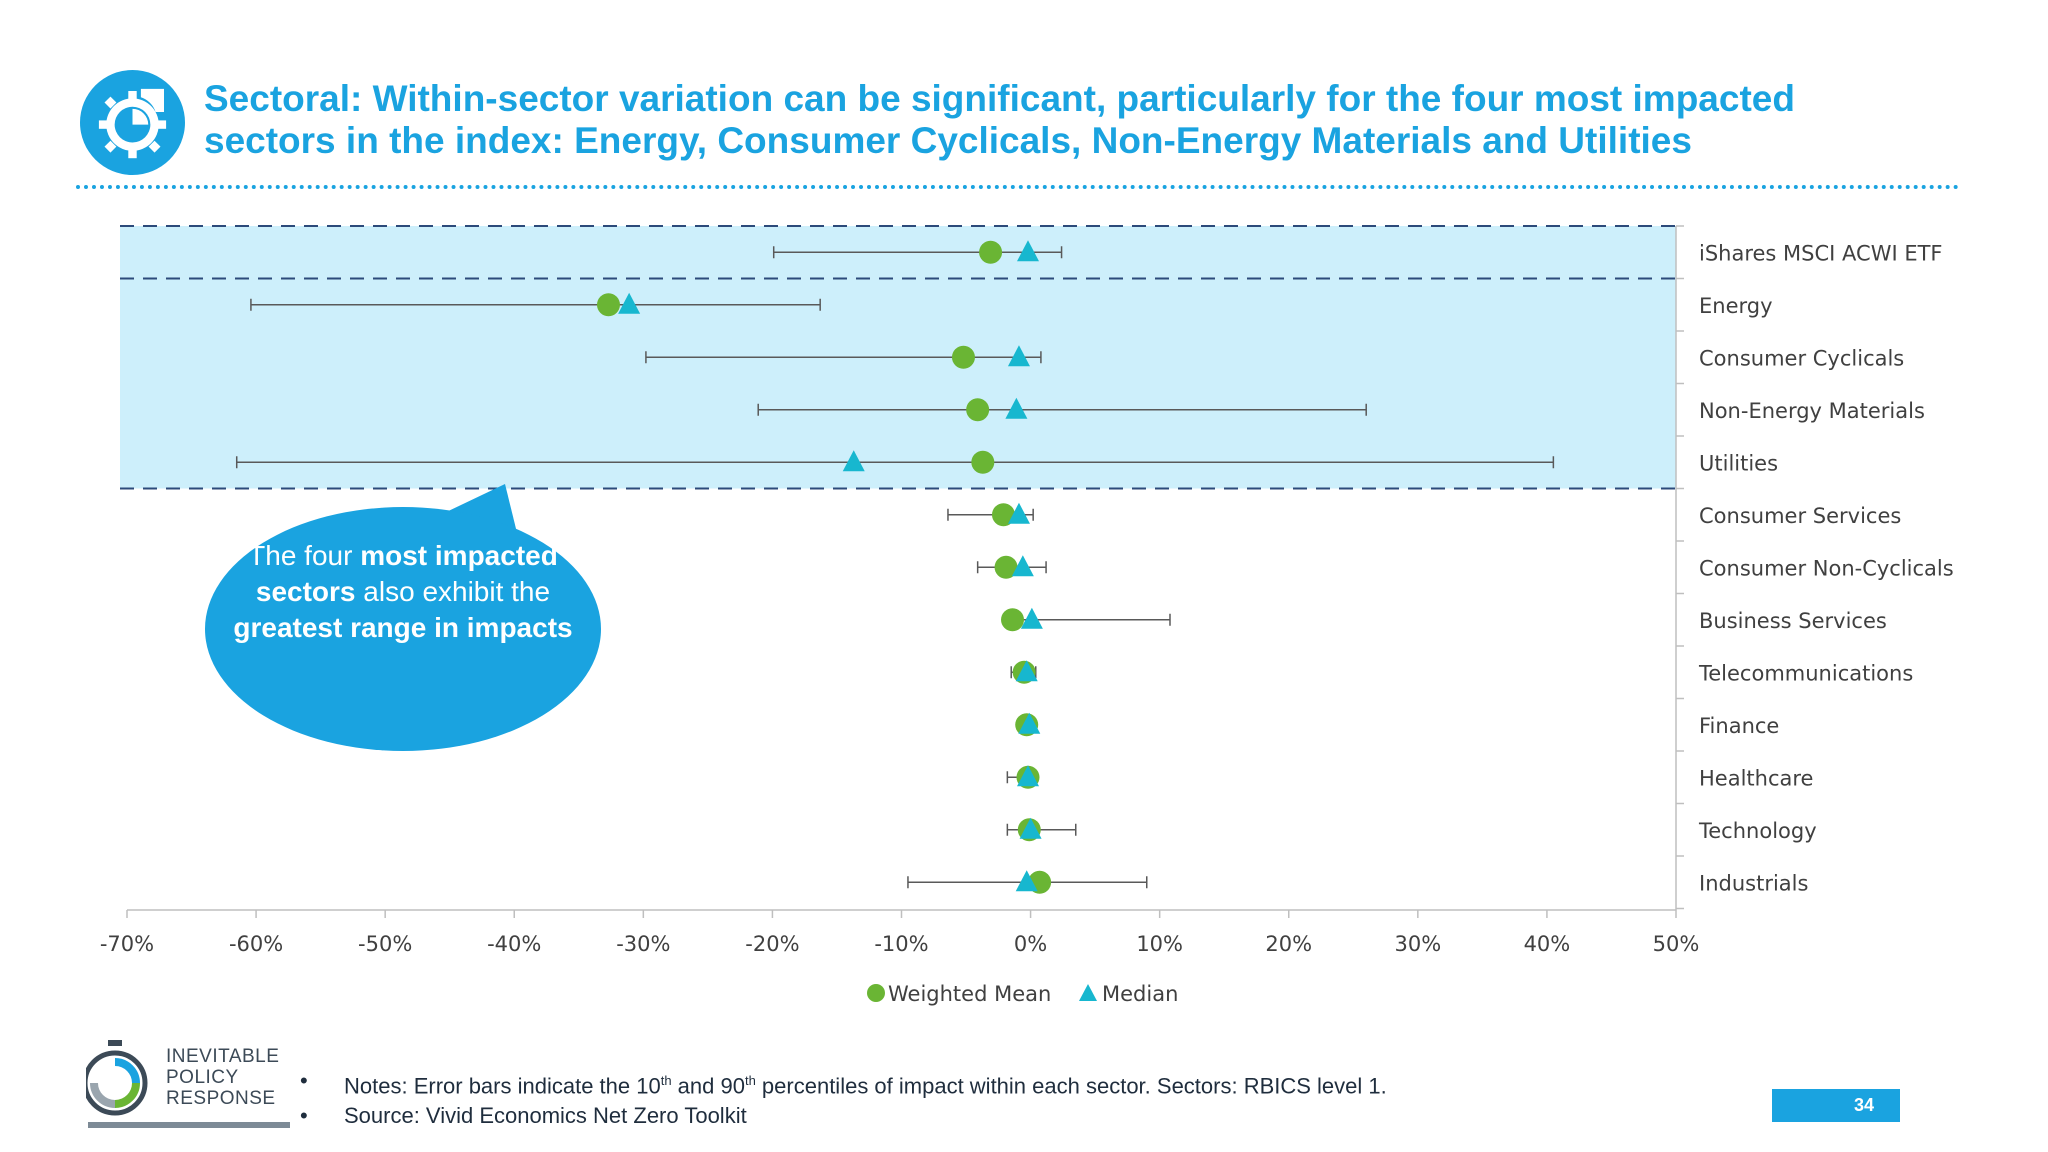 This screenshot has height=1152, width=2048. What do you see at coordinates (127, 944) in the screenshot?
I see `x-tick-label: -70%` at bounding box center [127, 944].